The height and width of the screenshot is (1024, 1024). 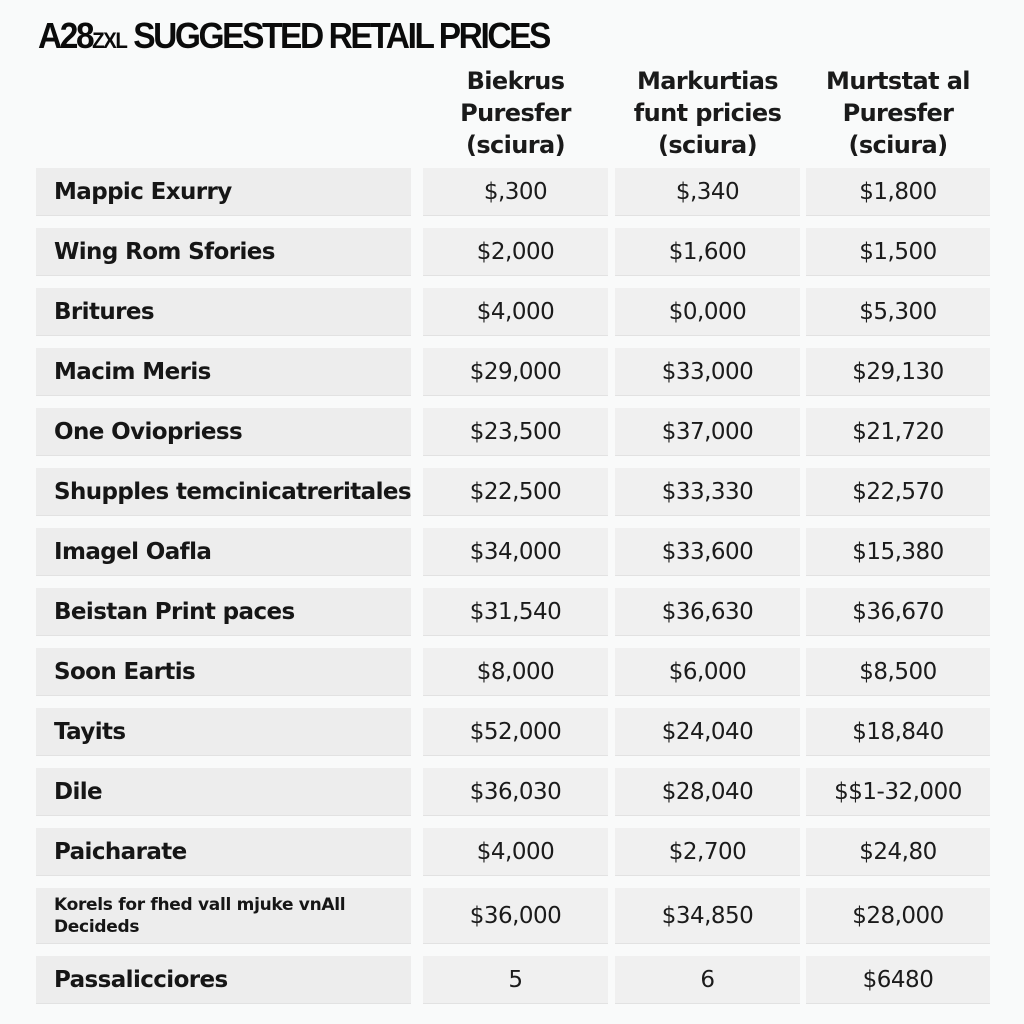 What do you see at coordinates (97, 926) in the screenshot?
I see `row-label-line: Decideds` at bounding box center [97, 926].